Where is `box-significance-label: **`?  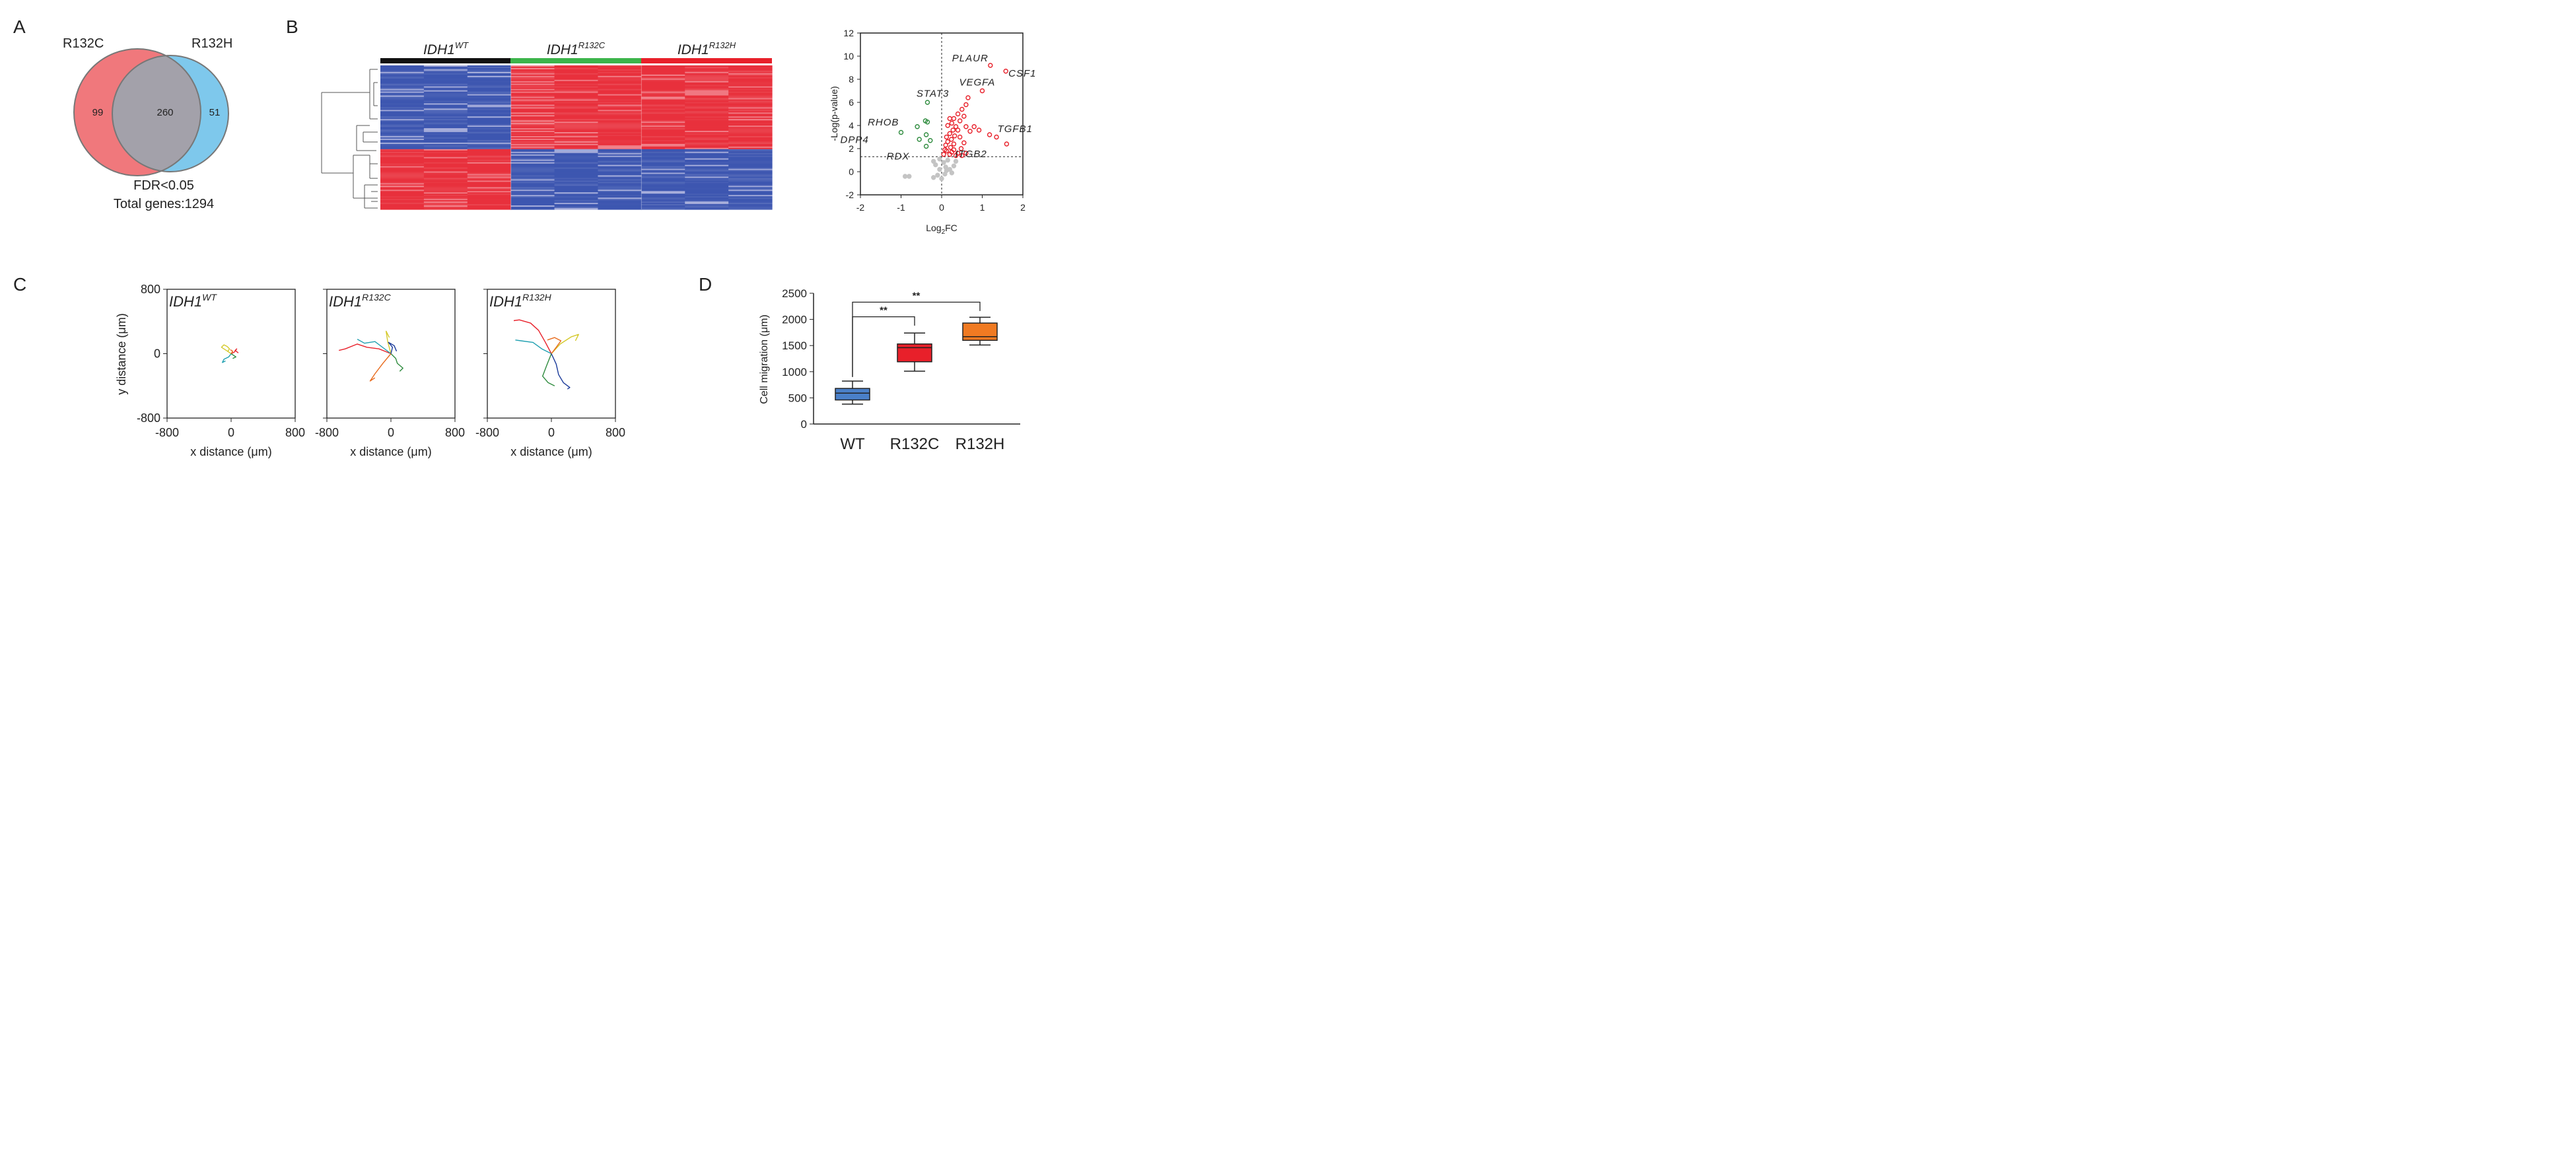 box-significance-label: ** is located at coordinates (884, 310).